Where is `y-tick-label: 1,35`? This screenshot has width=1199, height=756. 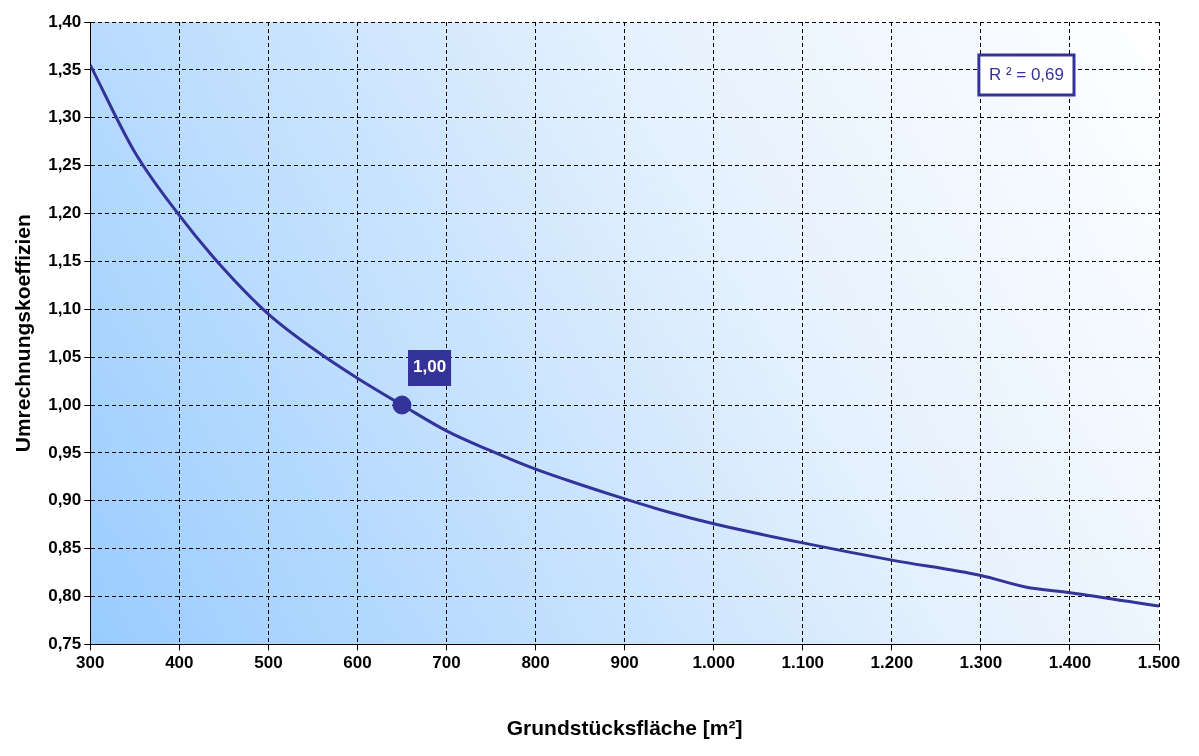
y-tick-label: 1,35 is located at coordinates (65, 69).